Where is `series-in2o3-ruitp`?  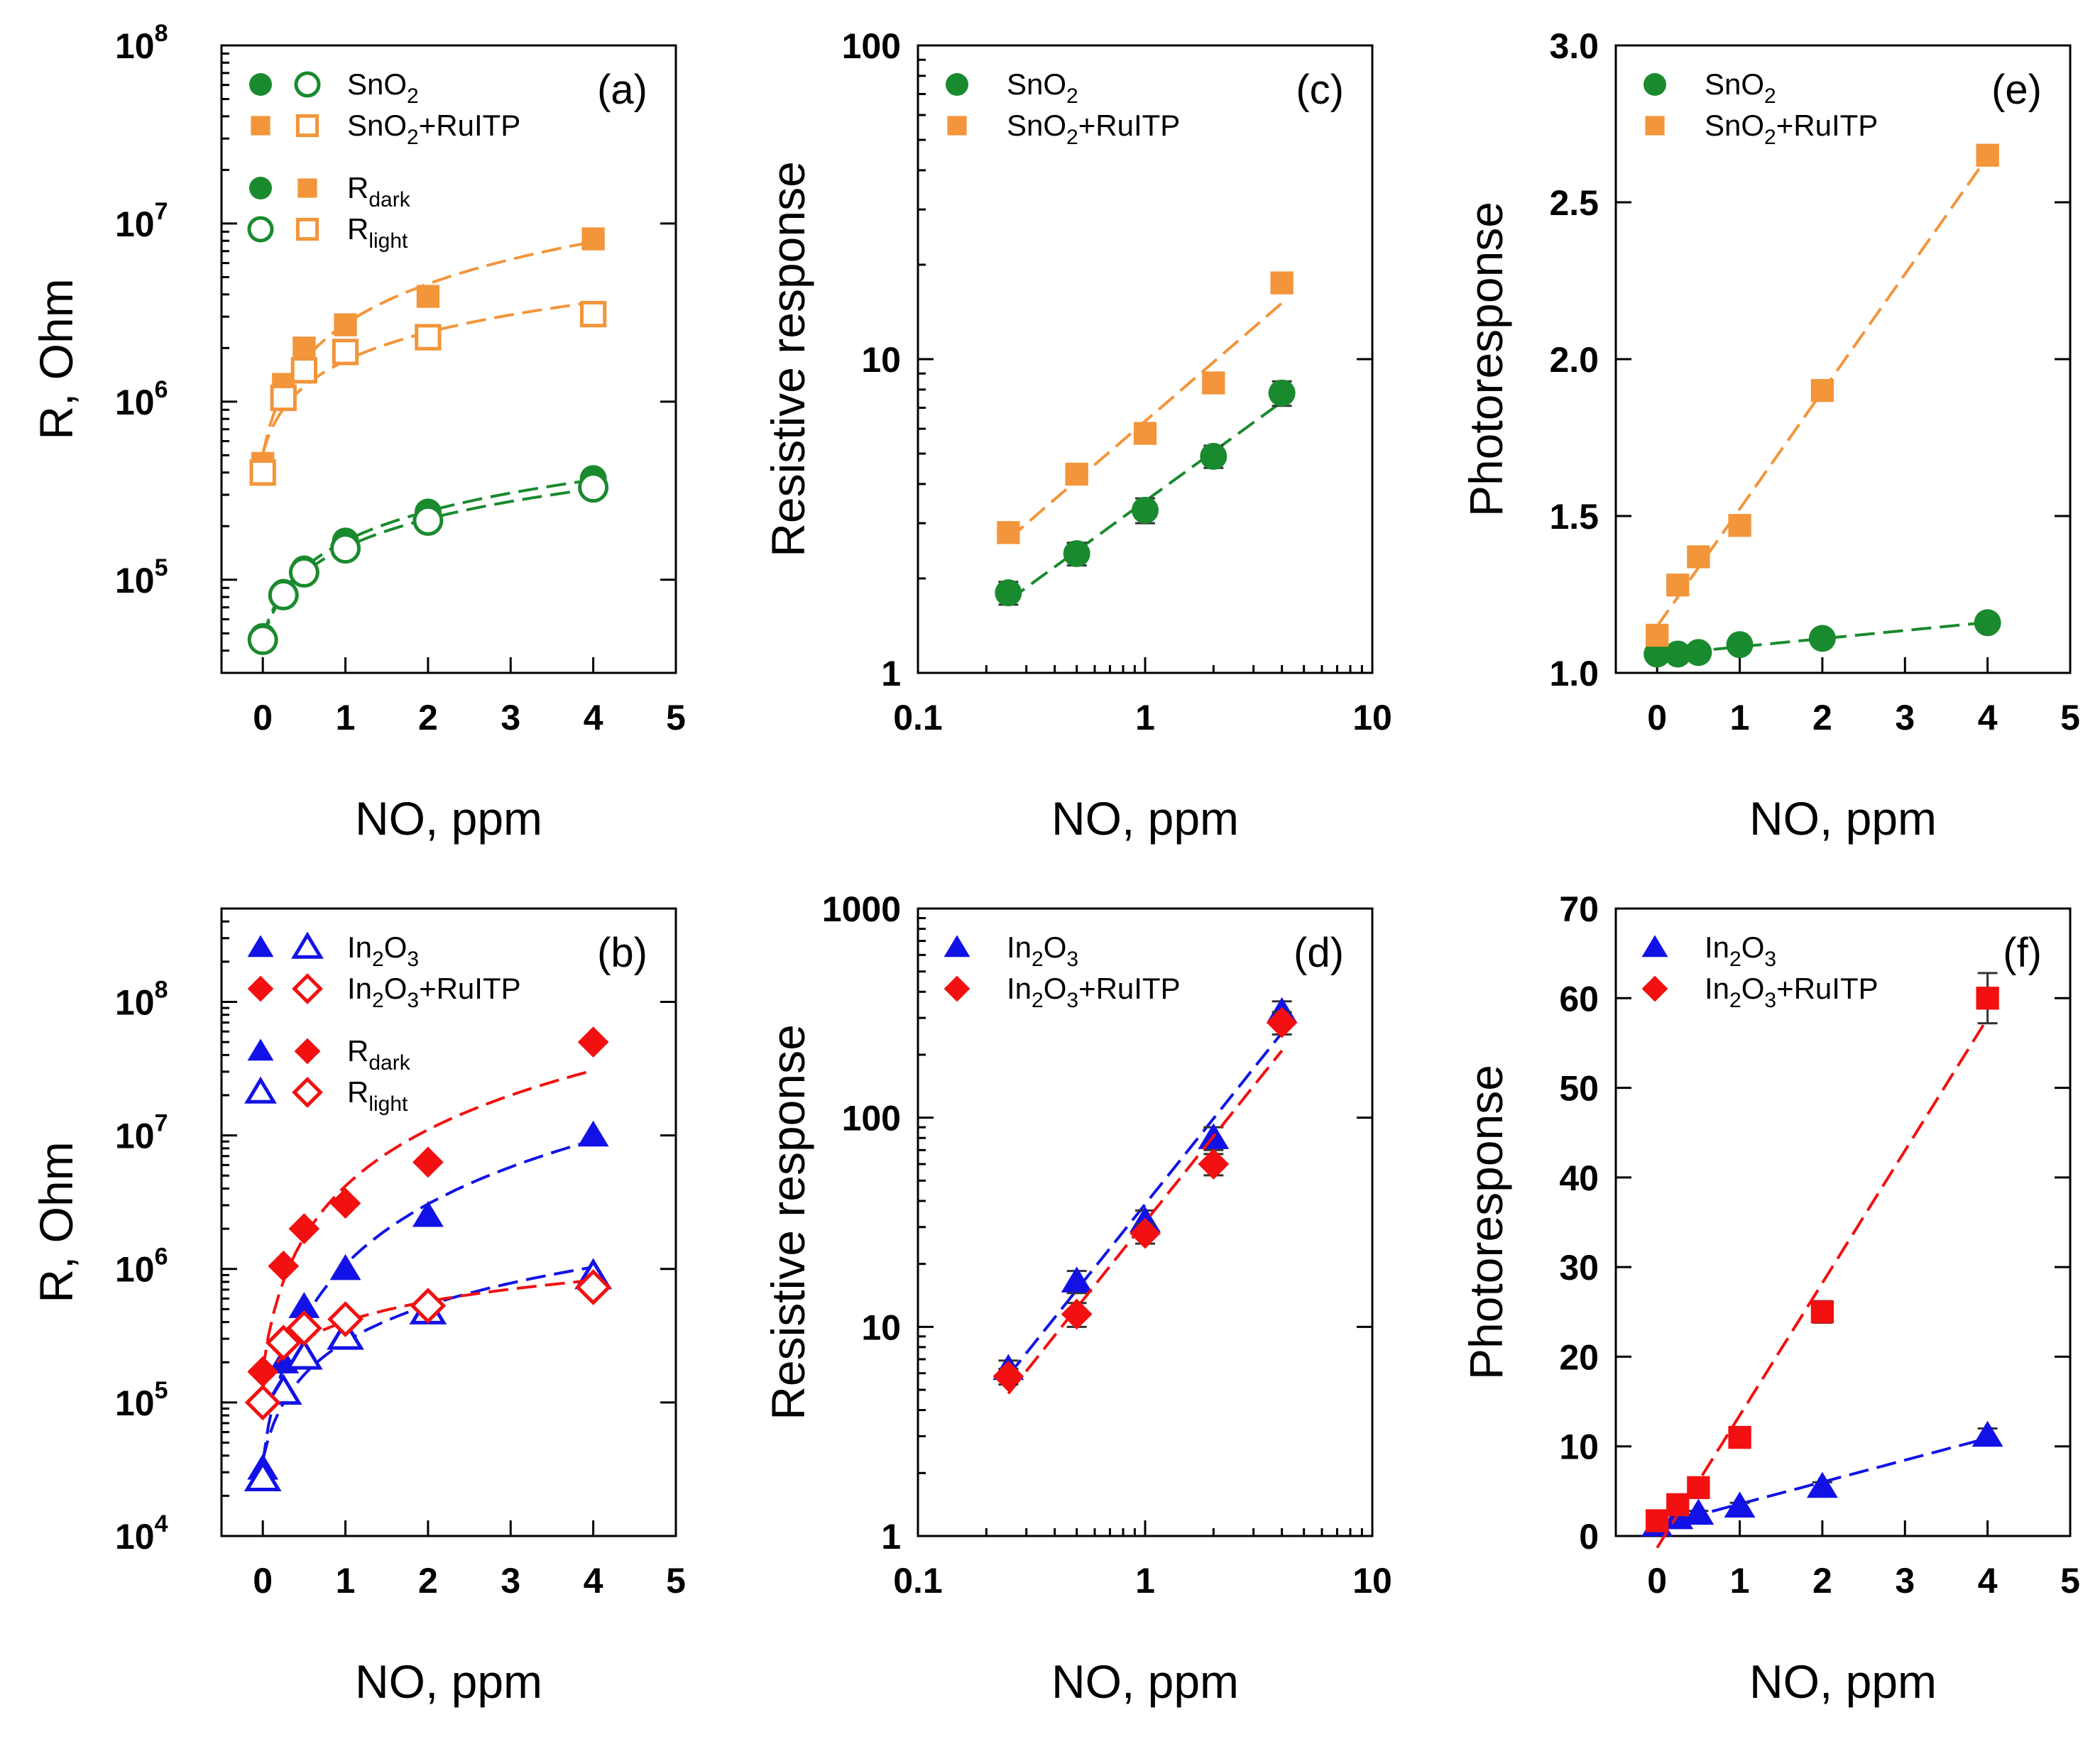
series-in2o3-ruitp is located at coordinates (1145, 1200).